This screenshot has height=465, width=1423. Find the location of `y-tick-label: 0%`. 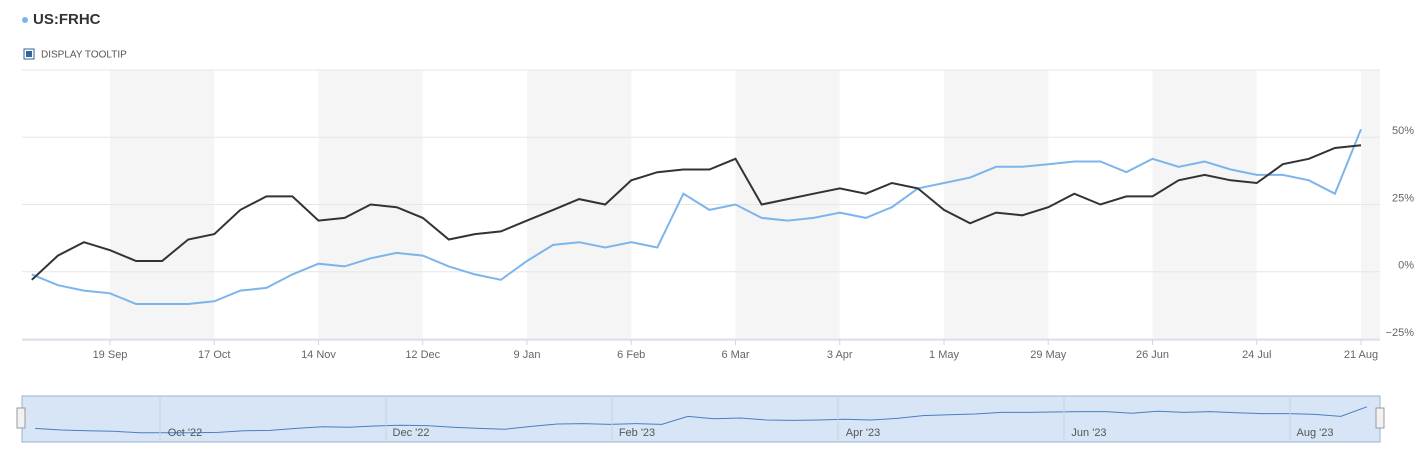

y-tick-label: 0% is located at coordinates (1406, 266).